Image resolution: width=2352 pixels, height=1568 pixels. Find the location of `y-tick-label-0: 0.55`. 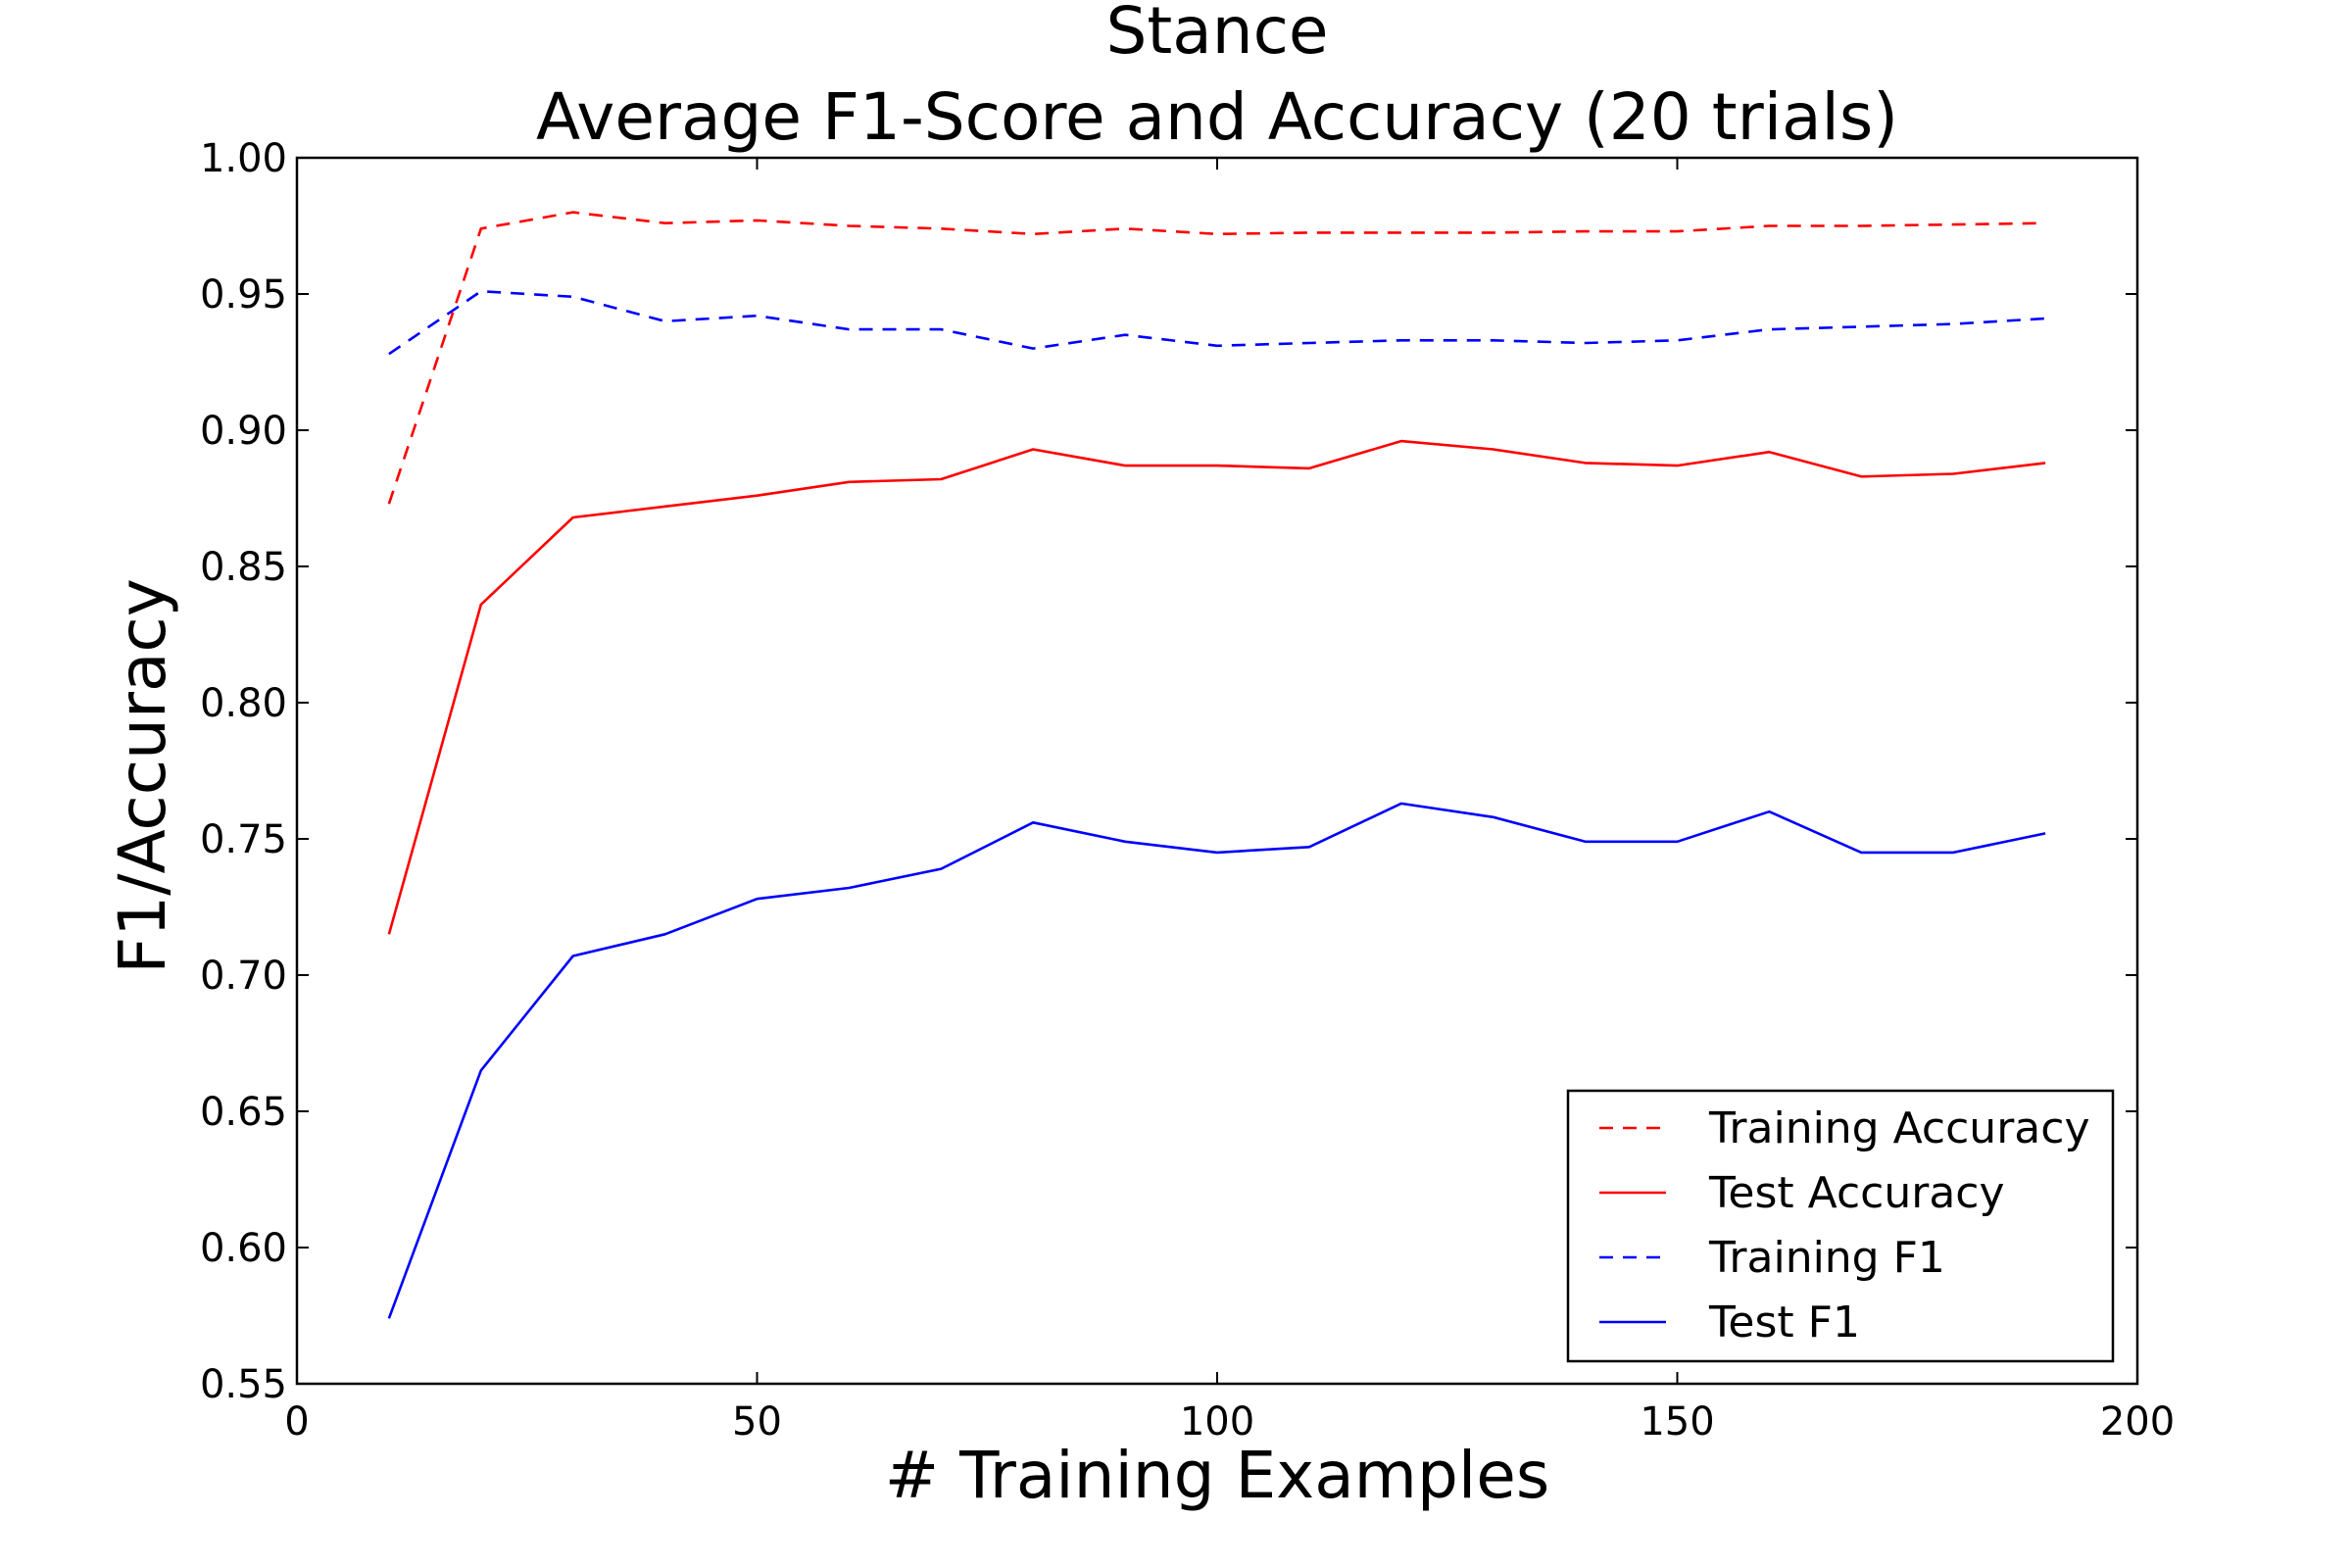

y-tick-label-0: 0.55 is located at coordinates (243, 1384).